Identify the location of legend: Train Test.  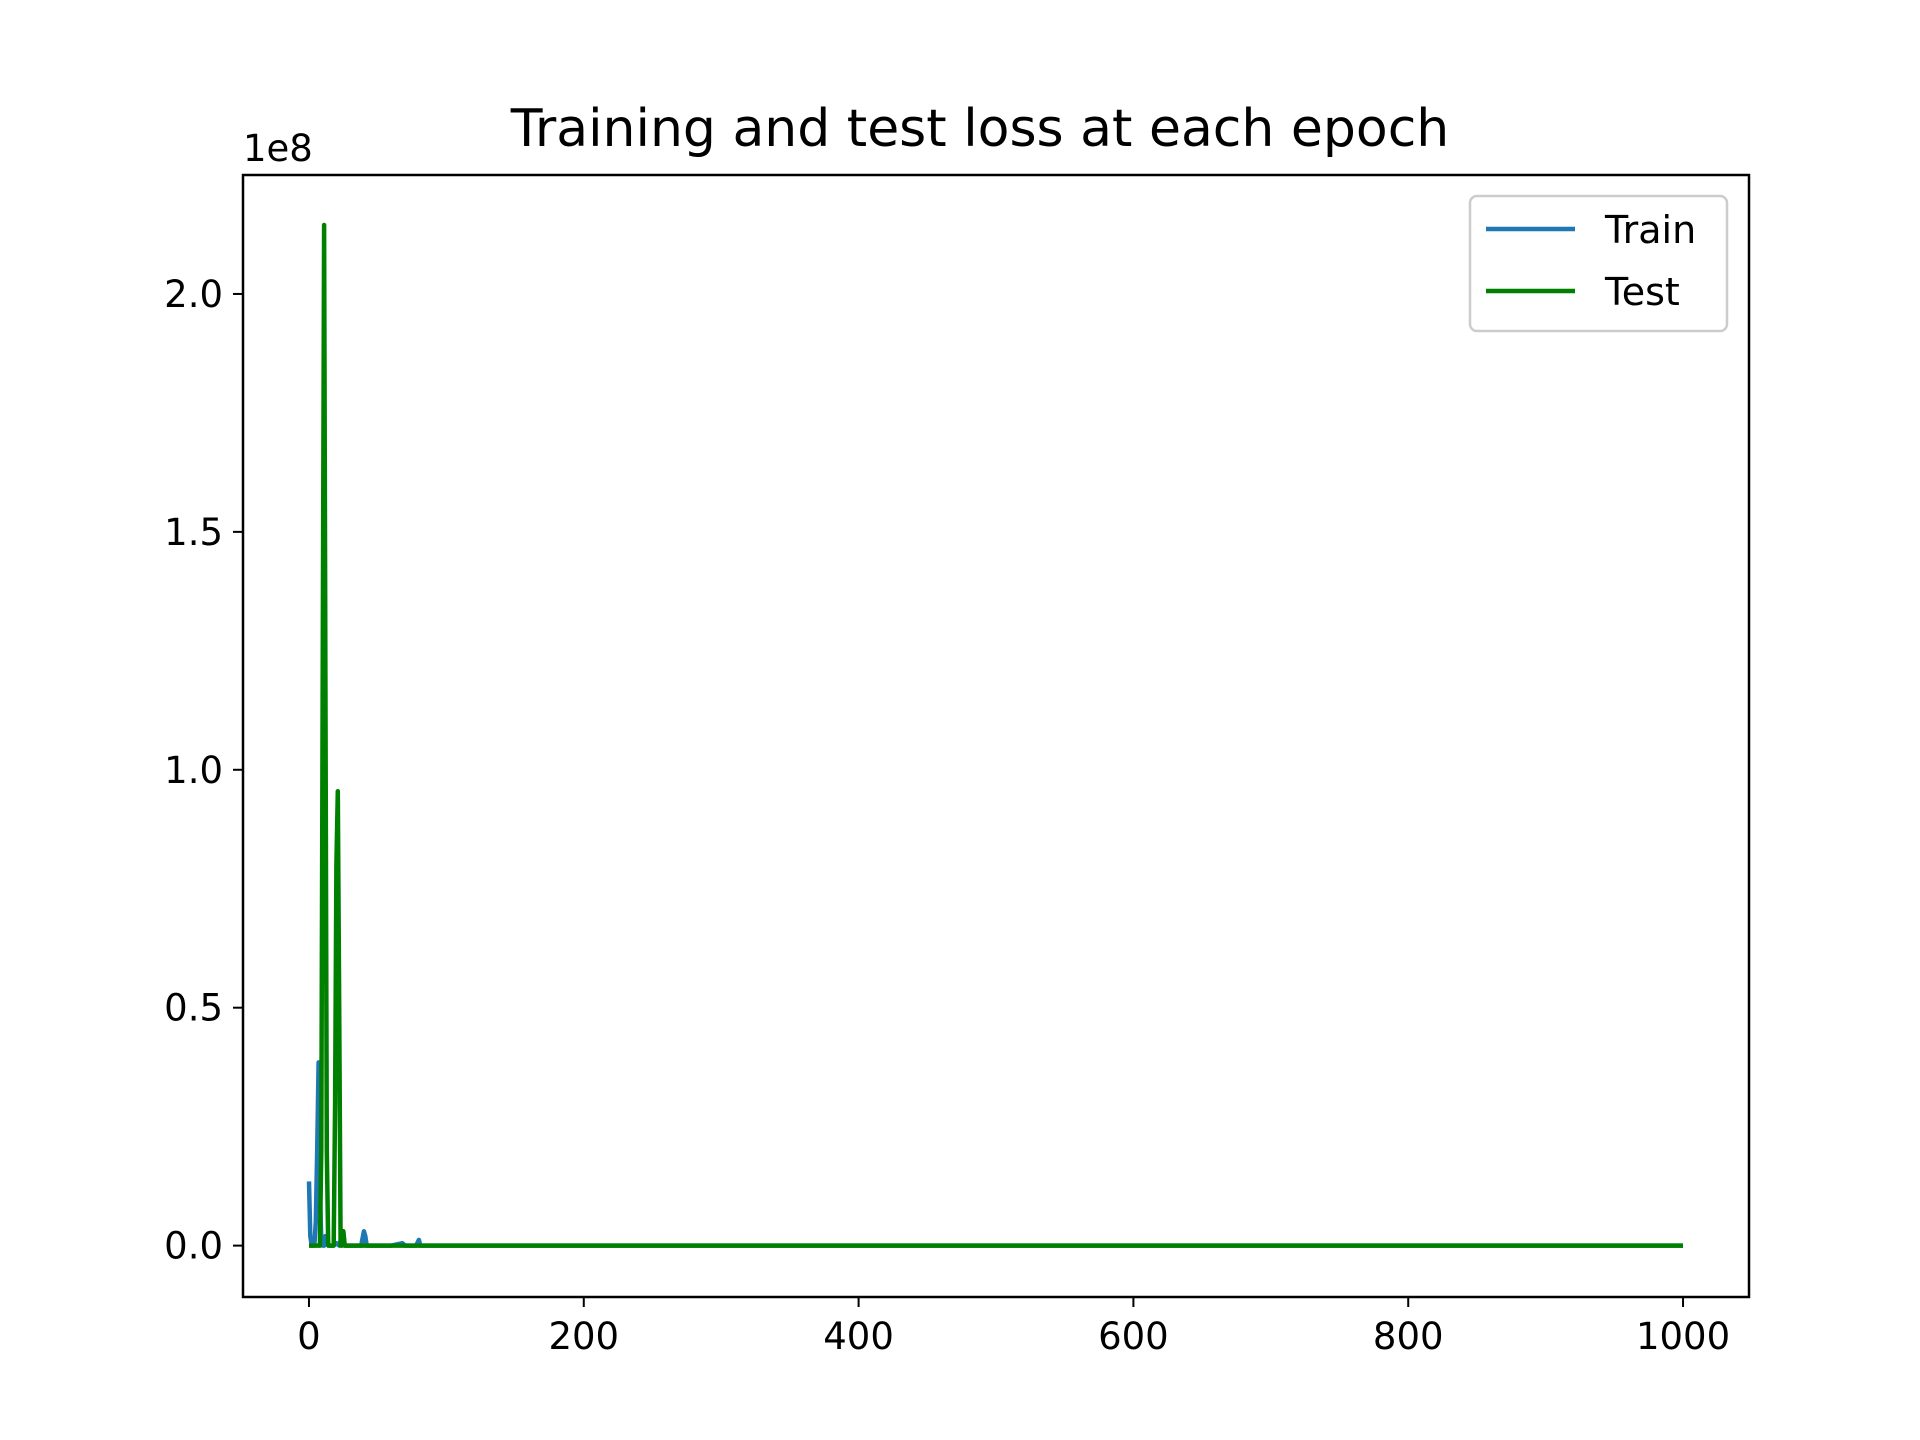
(1598, 263).